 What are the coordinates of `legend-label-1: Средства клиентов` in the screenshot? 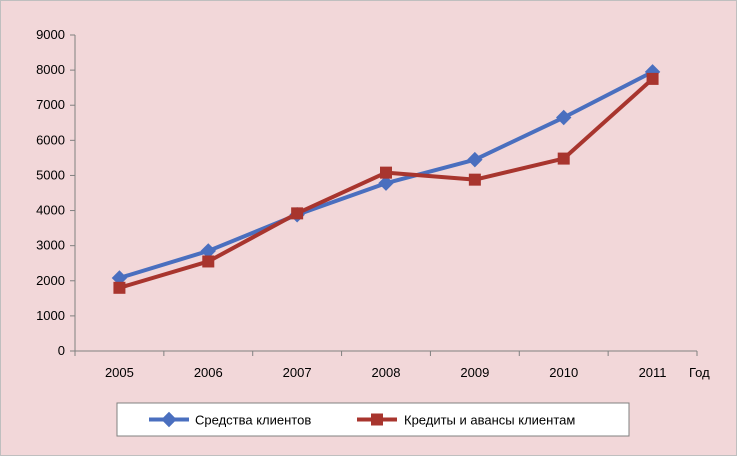 It's located at (253, 420).